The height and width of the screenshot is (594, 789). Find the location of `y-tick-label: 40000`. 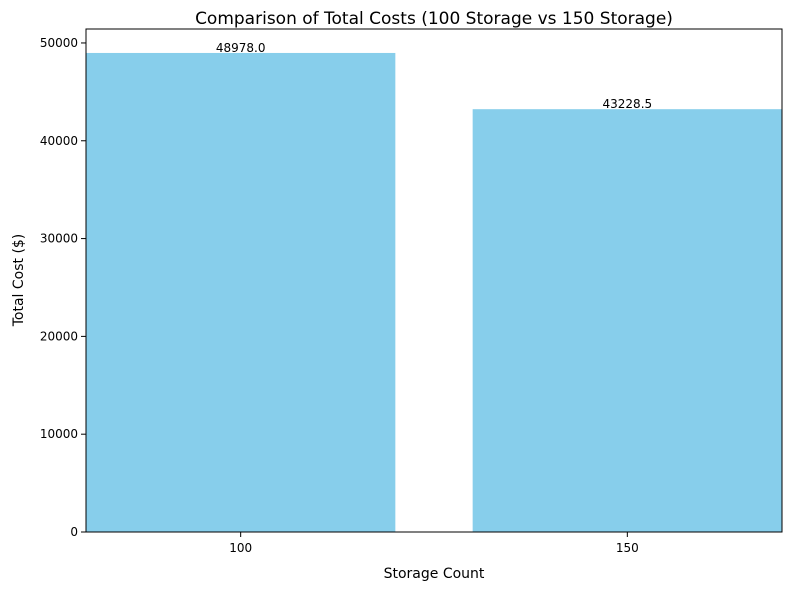

y-tick-label: 40000 is located at coordinates (59, 141).